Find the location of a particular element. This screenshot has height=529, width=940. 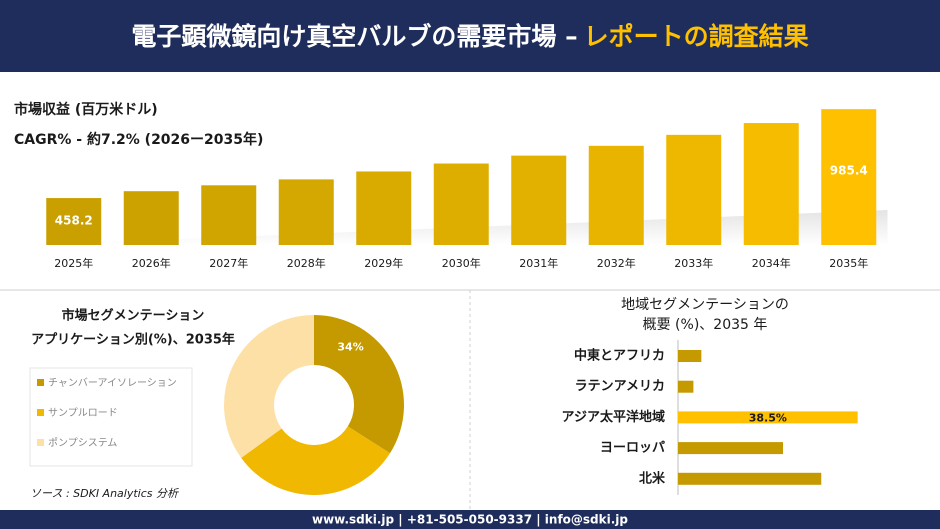

chart-subtitle: 市場収益 (百万米ドル) is located at coordinates (86, 109).